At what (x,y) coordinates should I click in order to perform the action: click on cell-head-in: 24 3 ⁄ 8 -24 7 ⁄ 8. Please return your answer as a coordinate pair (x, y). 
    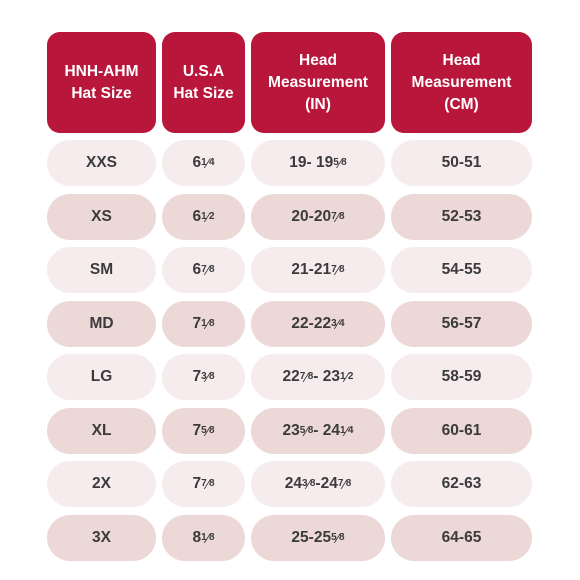
    Looking at the image, I should click on (318, 484).